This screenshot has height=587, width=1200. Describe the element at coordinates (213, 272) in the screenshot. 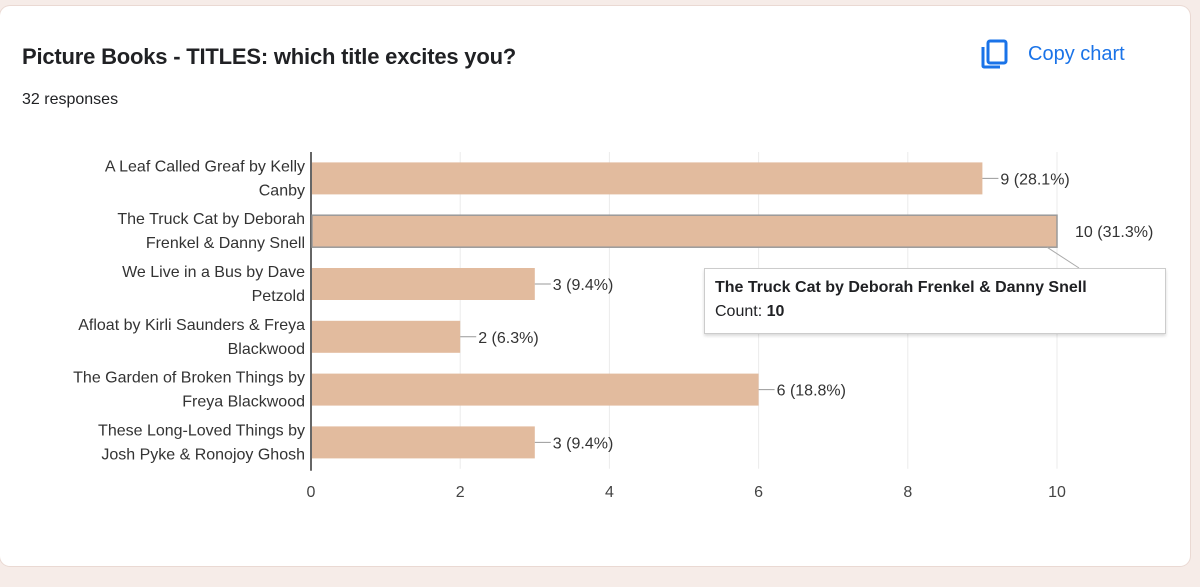

I see `category-label: We Live in a Bus by Dave` at that location.